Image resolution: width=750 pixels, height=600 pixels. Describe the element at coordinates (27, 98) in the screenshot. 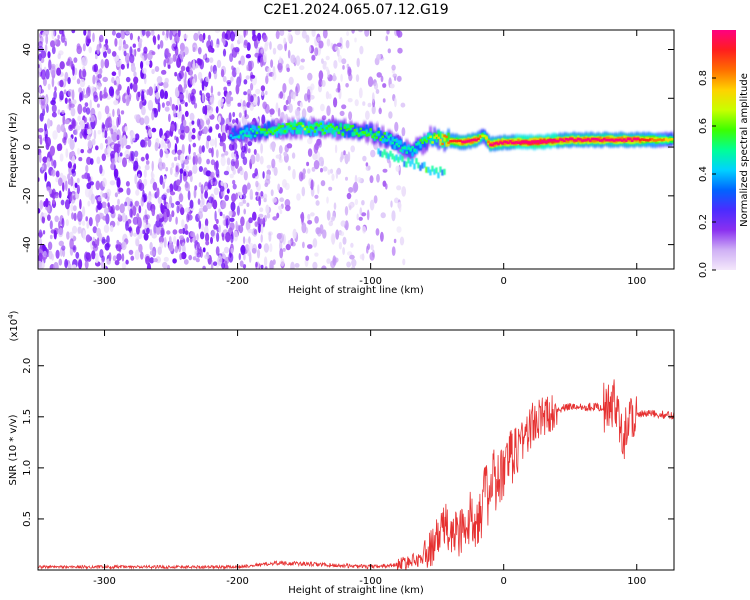

I see `y-tick-label: 20` at that location.